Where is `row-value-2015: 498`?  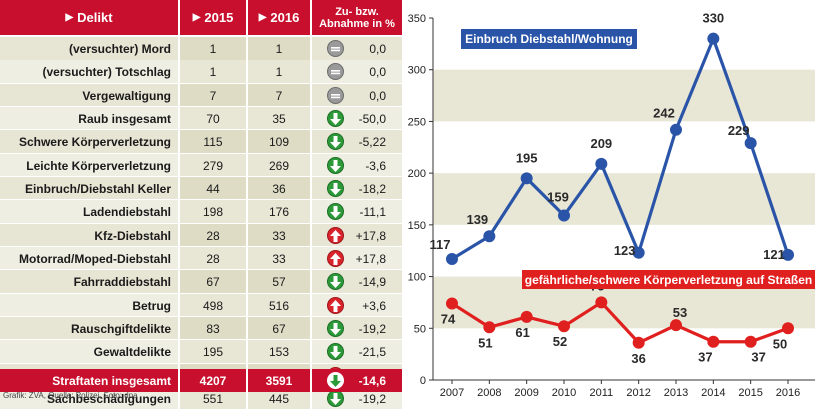 row-value-2015: 498 is located at coordinates (213, 305).